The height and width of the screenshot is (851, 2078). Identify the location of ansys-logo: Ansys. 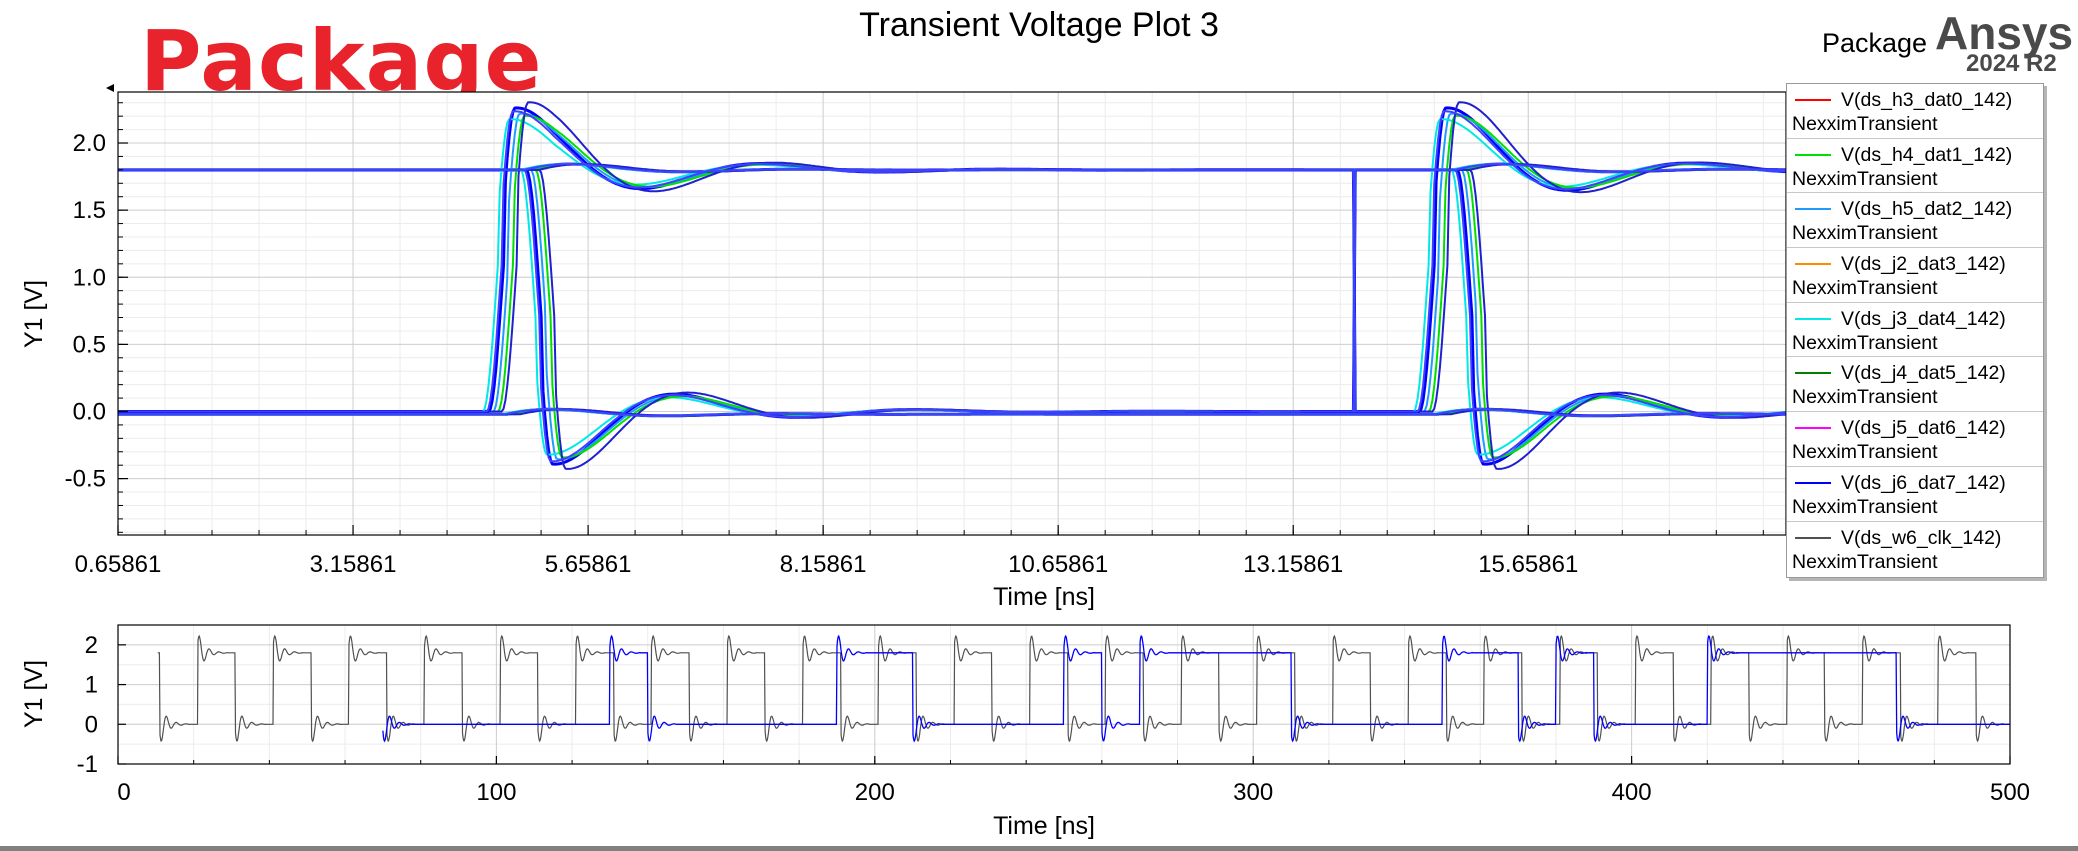
(2004, 33).